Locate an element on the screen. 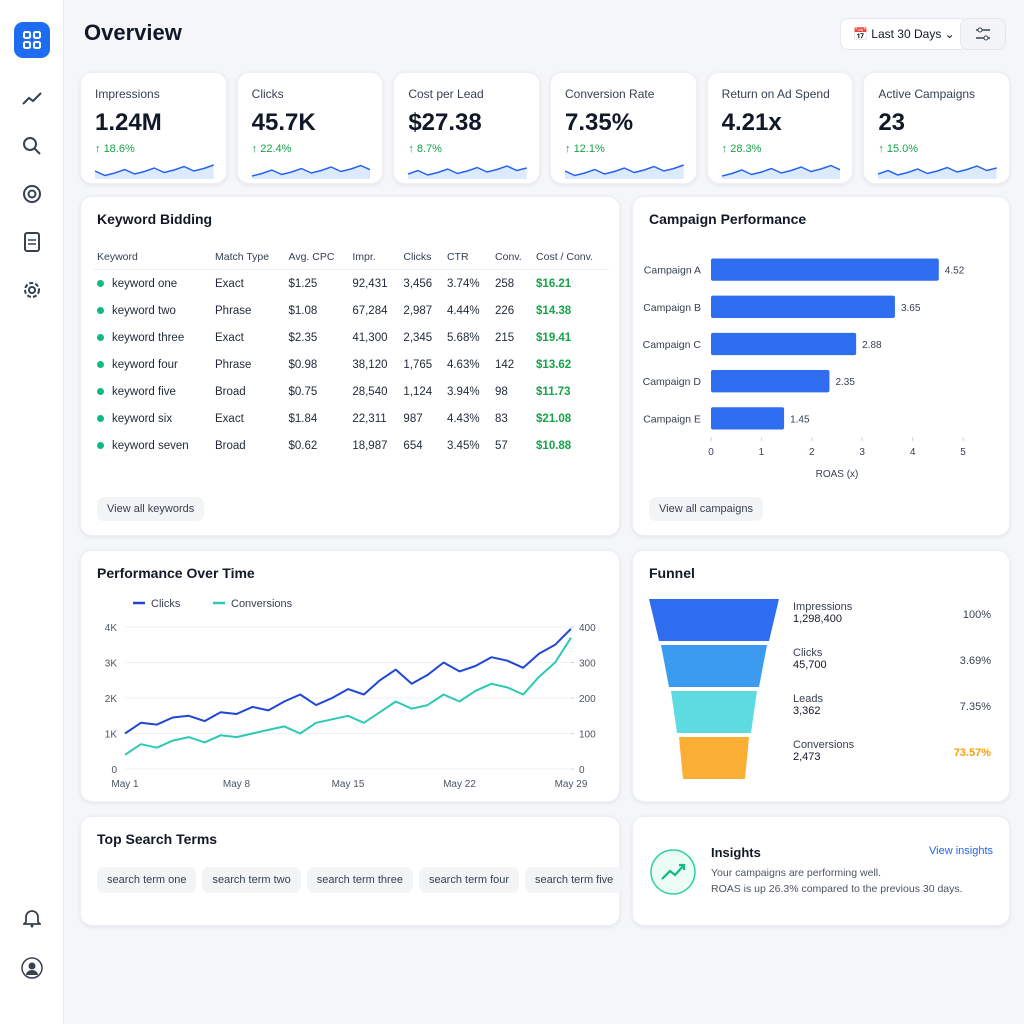  funnel-stage-info: Conversions 2,473 is located at coordinates (823, 751).